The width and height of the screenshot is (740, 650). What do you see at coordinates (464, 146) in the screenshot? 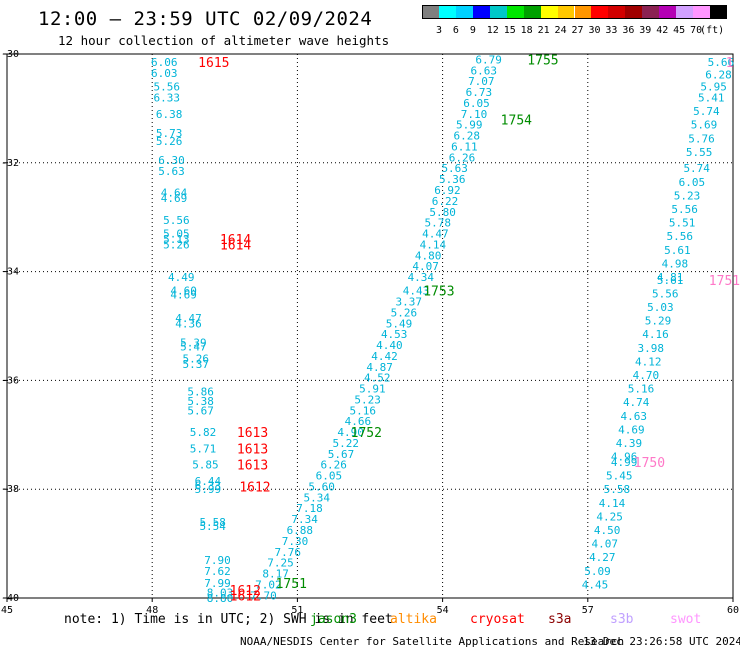
I see `wave-height-value: 6.11` at bounding box center [464, 146].